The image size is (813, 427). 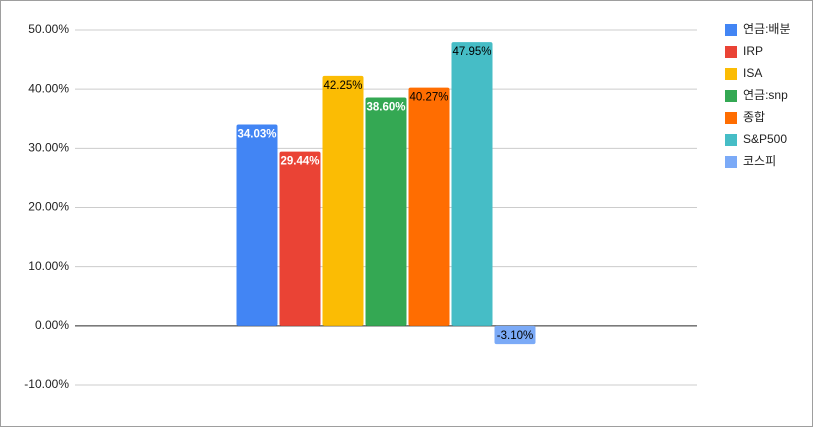 What do you see at coordinates (754, 117) in the screenshot?
I see `legend-label: 종합` at bounding box center [754, 117].